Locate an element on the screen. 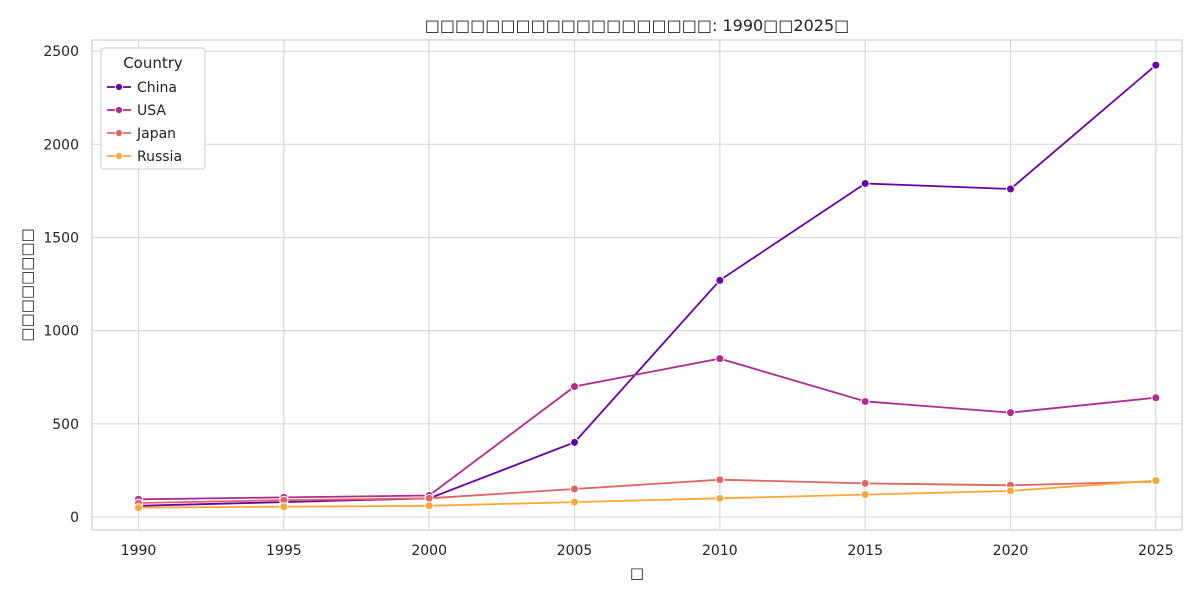 This screenshot has width=1200, height=600. legend: Country China USA Japan Russia is located at coordinates (153, 108).